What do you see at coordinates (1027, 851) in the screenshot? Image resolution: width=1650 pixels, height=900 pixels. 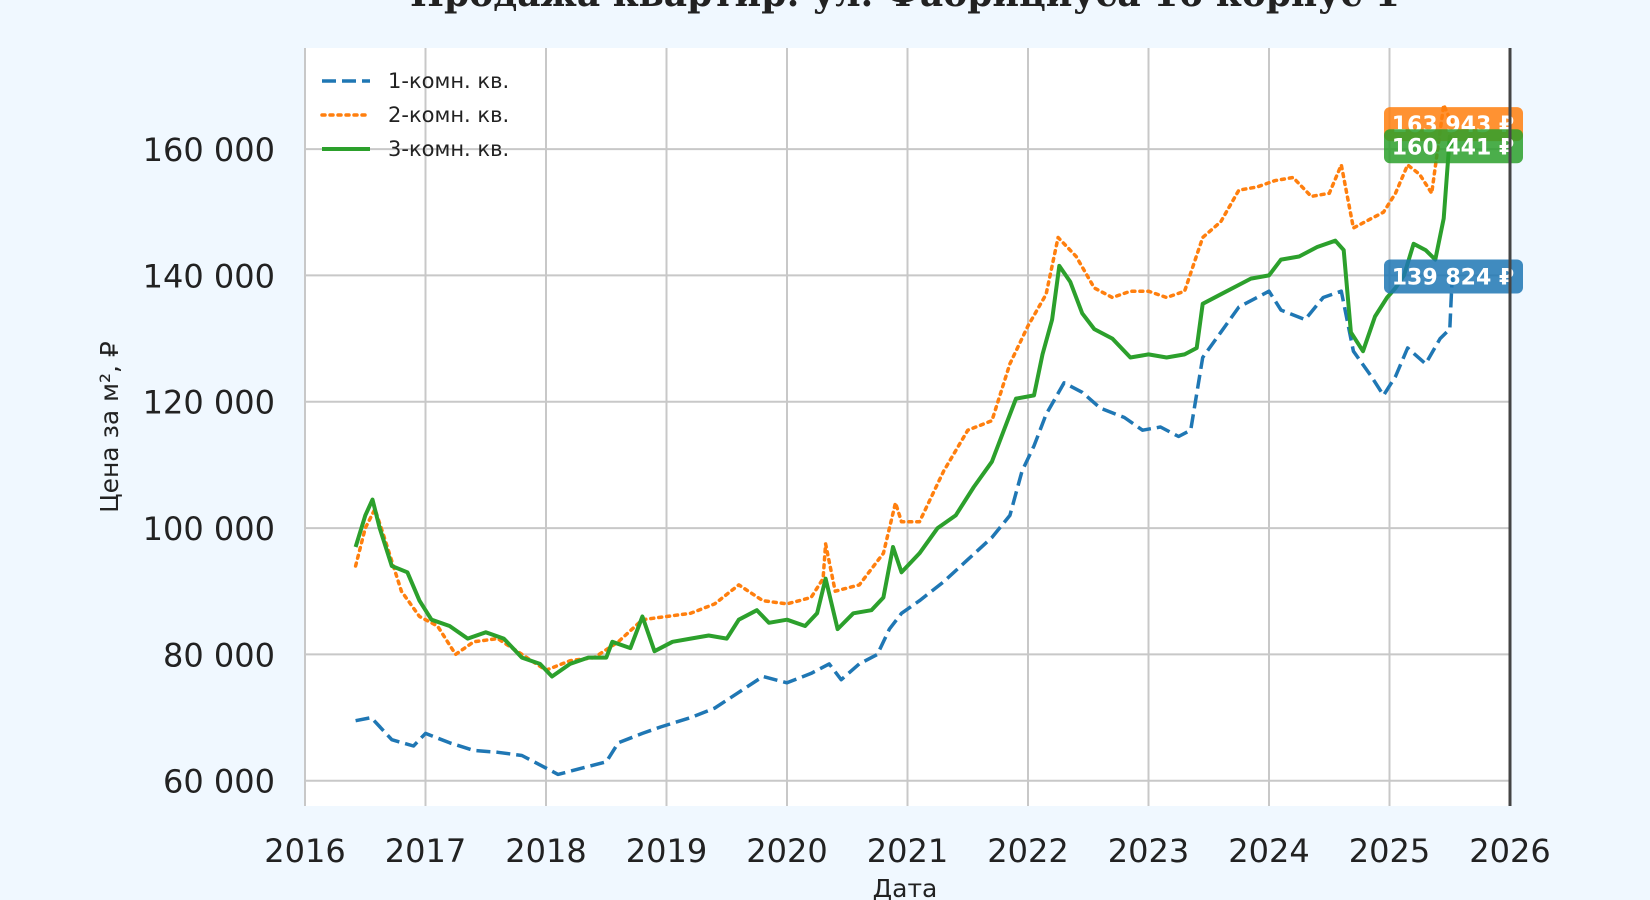 I see `x-tick-label: 2022` at bounding box center [1027, 851].